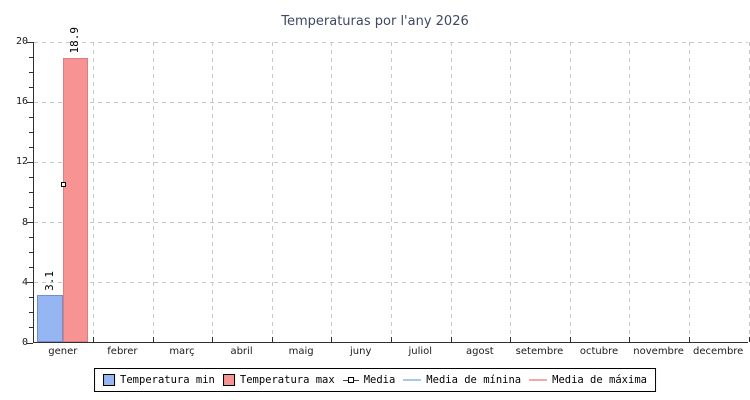 The width and height of the screenshot is (750, 400). I want to click on x-axis-label: maig, so click(301, 351).